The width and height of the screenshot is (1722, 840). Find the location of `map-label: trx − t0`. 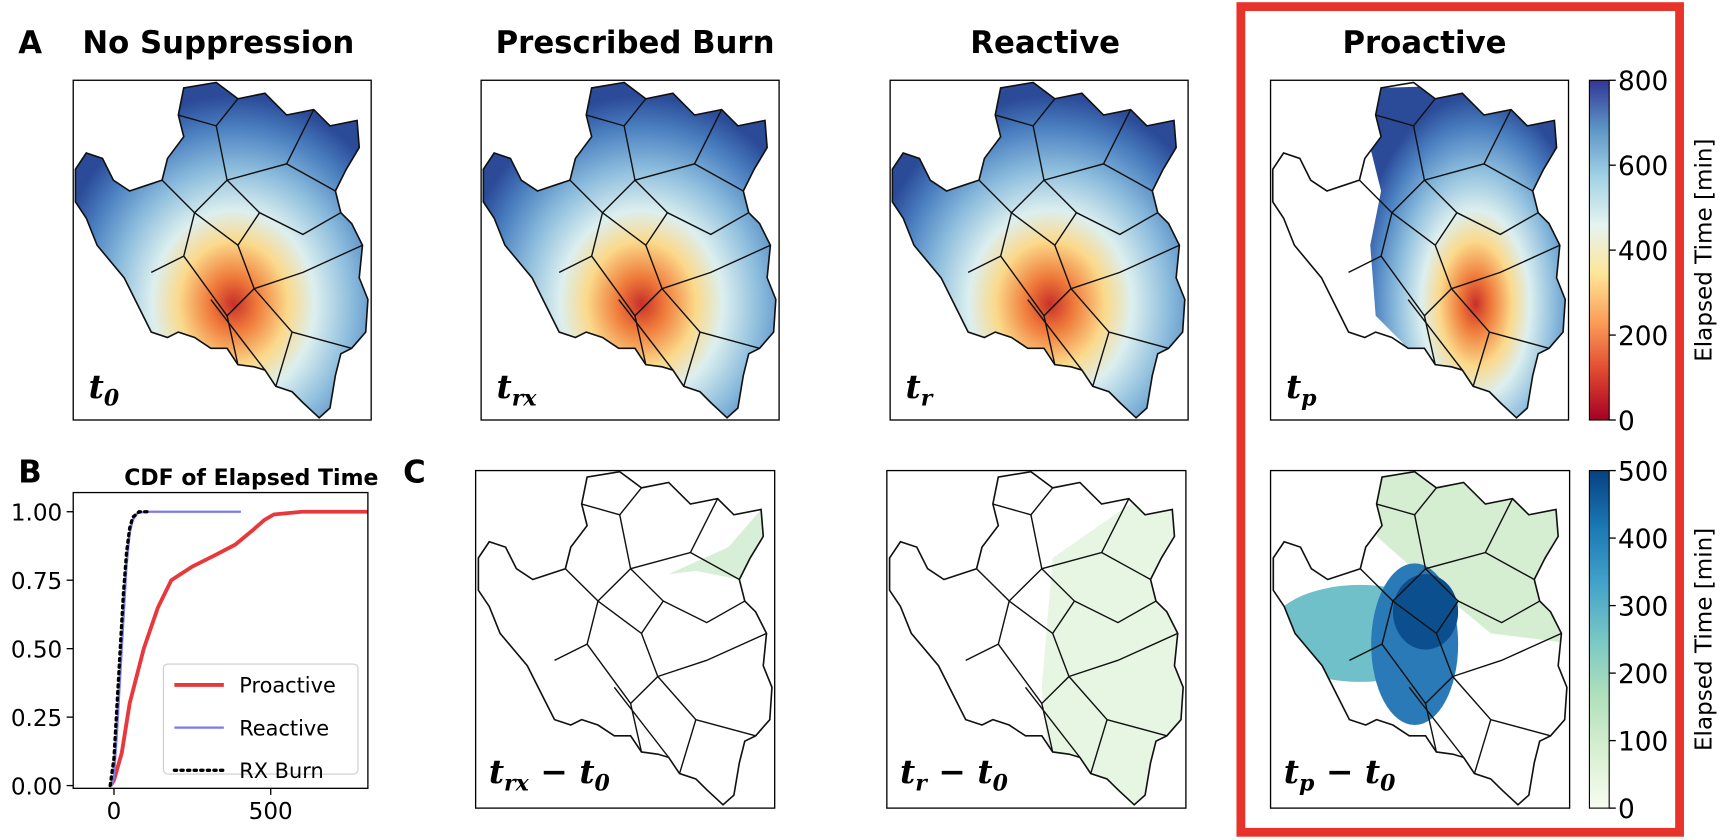

map-label: trx − t0 is located at coordinates (550, 774).